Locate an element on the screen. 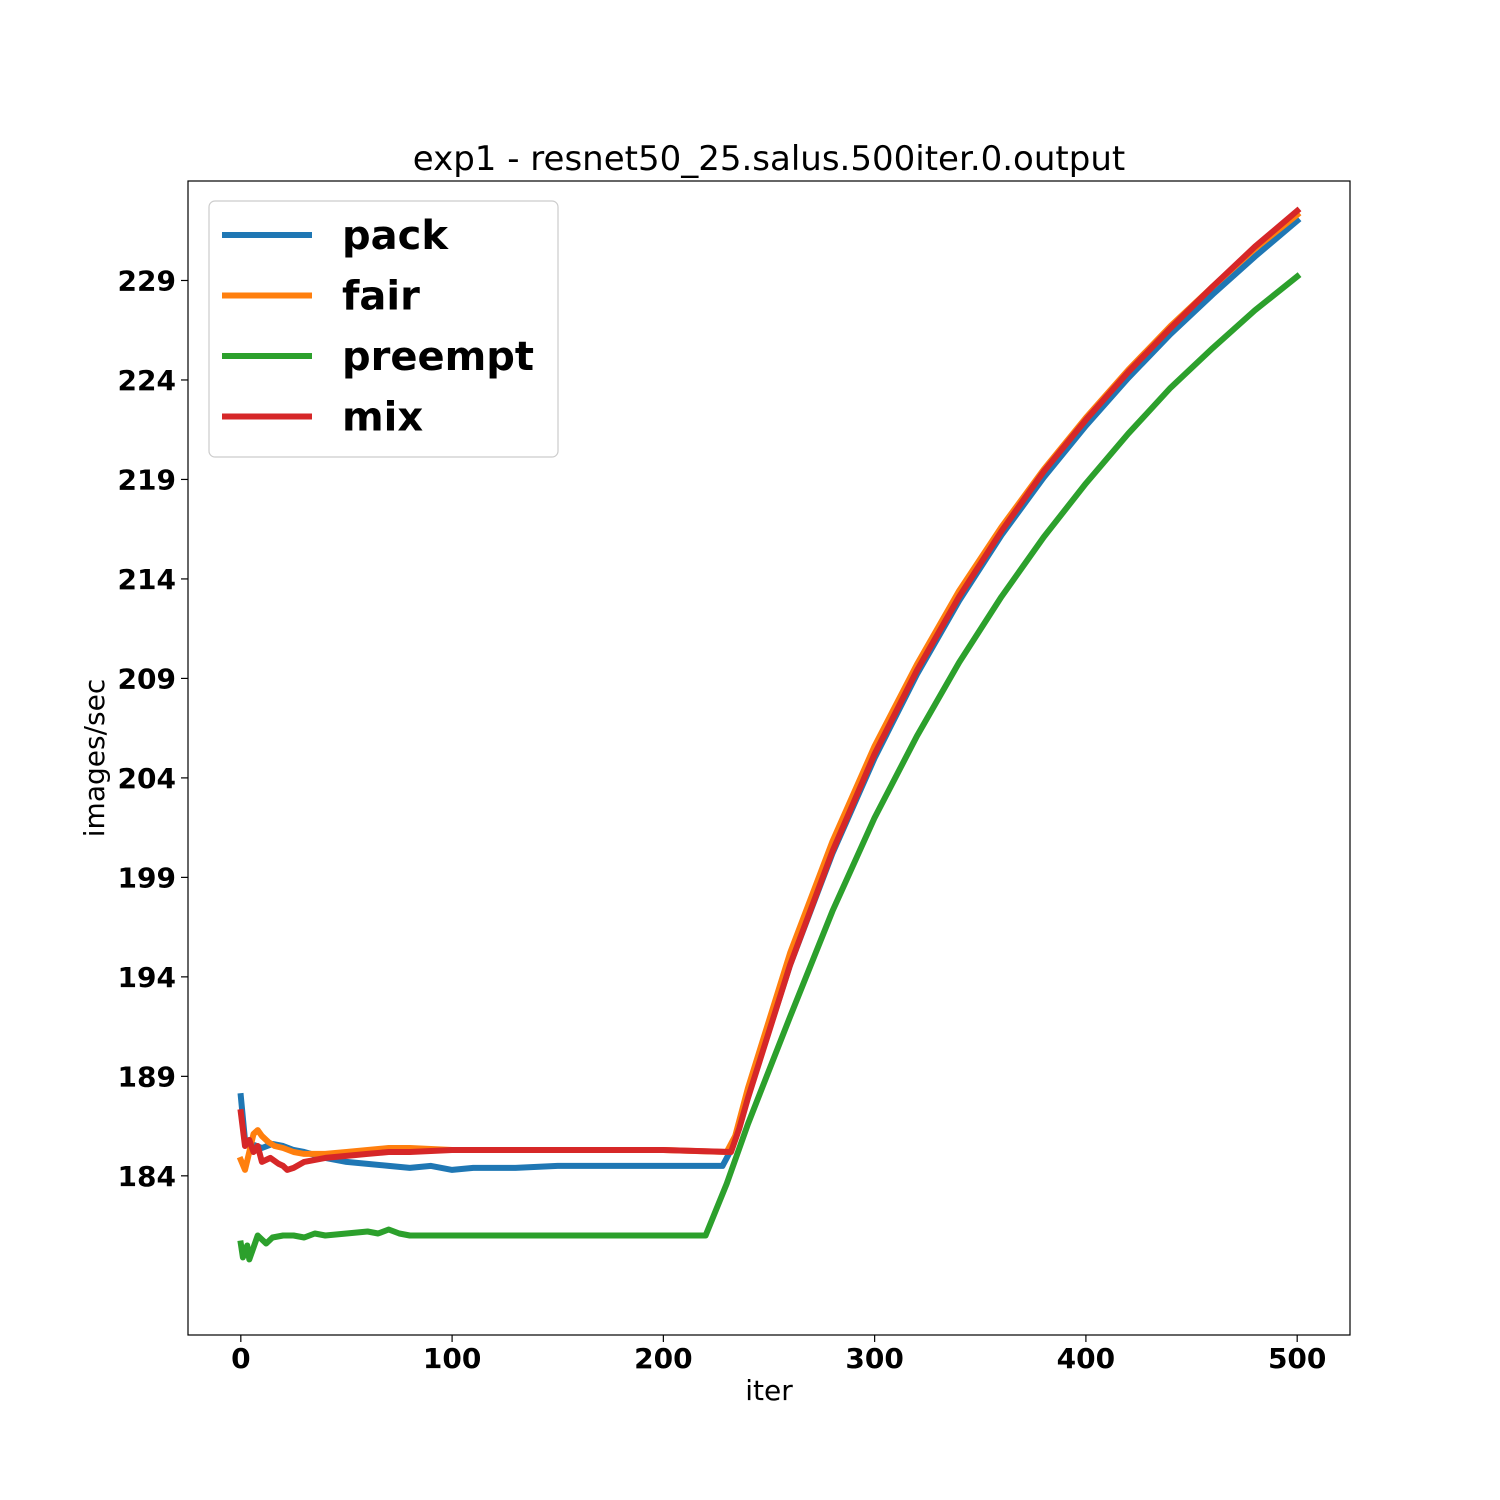 This screenshot has height=1500, width=1500. y-axis: 184 189 194 199 204 209 214 219 224 229 is located at coordinates (153, 728).